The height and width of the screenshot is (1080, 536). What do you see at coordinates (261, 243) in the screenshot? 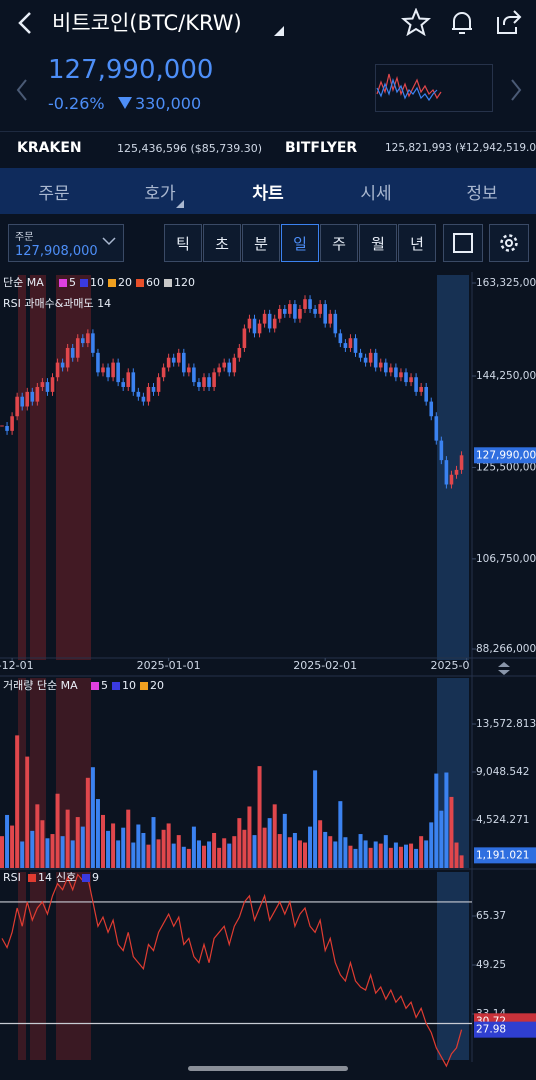
I see `interval-button: 분` at bounding box center [261, 243].